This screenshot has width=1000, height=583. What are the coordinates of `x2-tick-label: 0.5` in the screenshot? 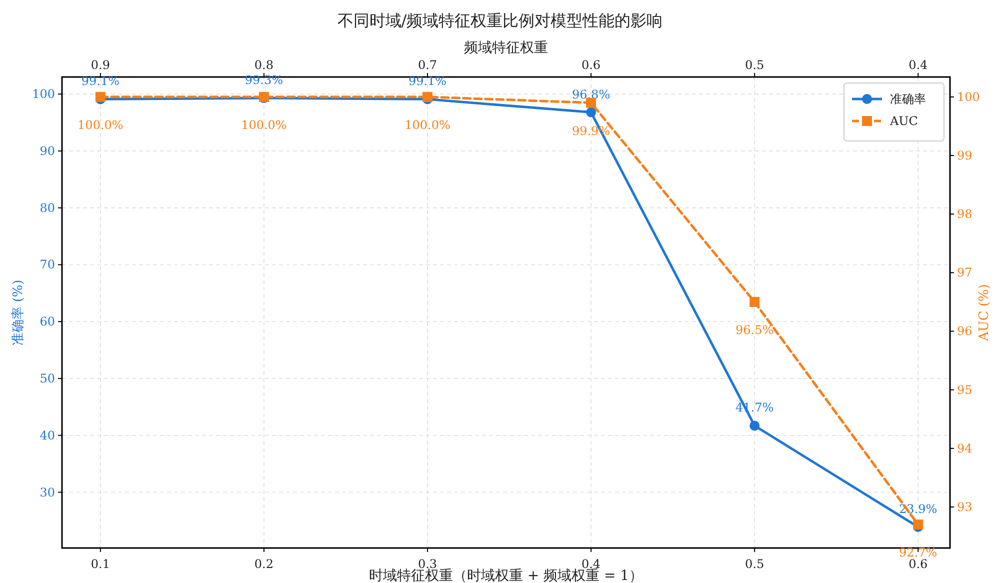 It's located at (754, 65).